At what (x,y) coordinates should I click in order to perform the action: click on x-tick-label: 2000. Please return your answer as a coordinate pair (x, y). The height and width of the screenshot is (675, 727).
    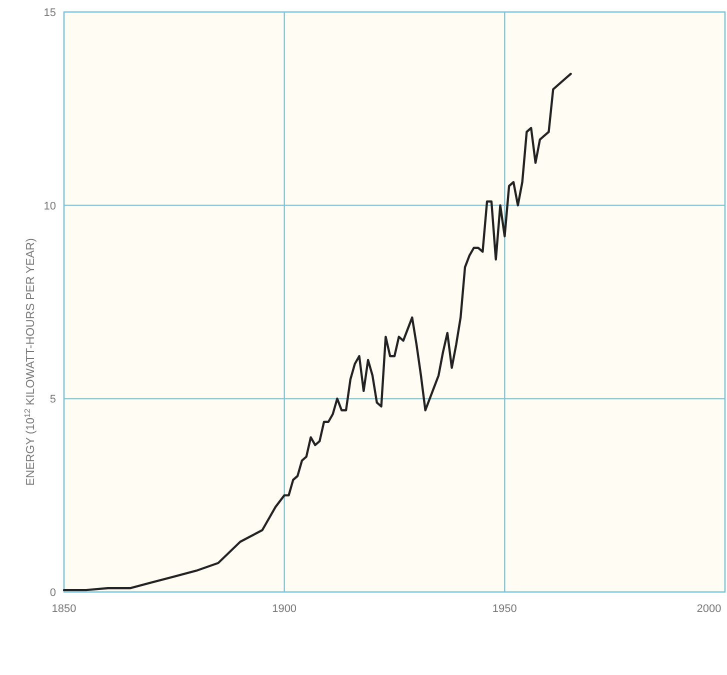
    Looking at the image, I should click on (709, 609).